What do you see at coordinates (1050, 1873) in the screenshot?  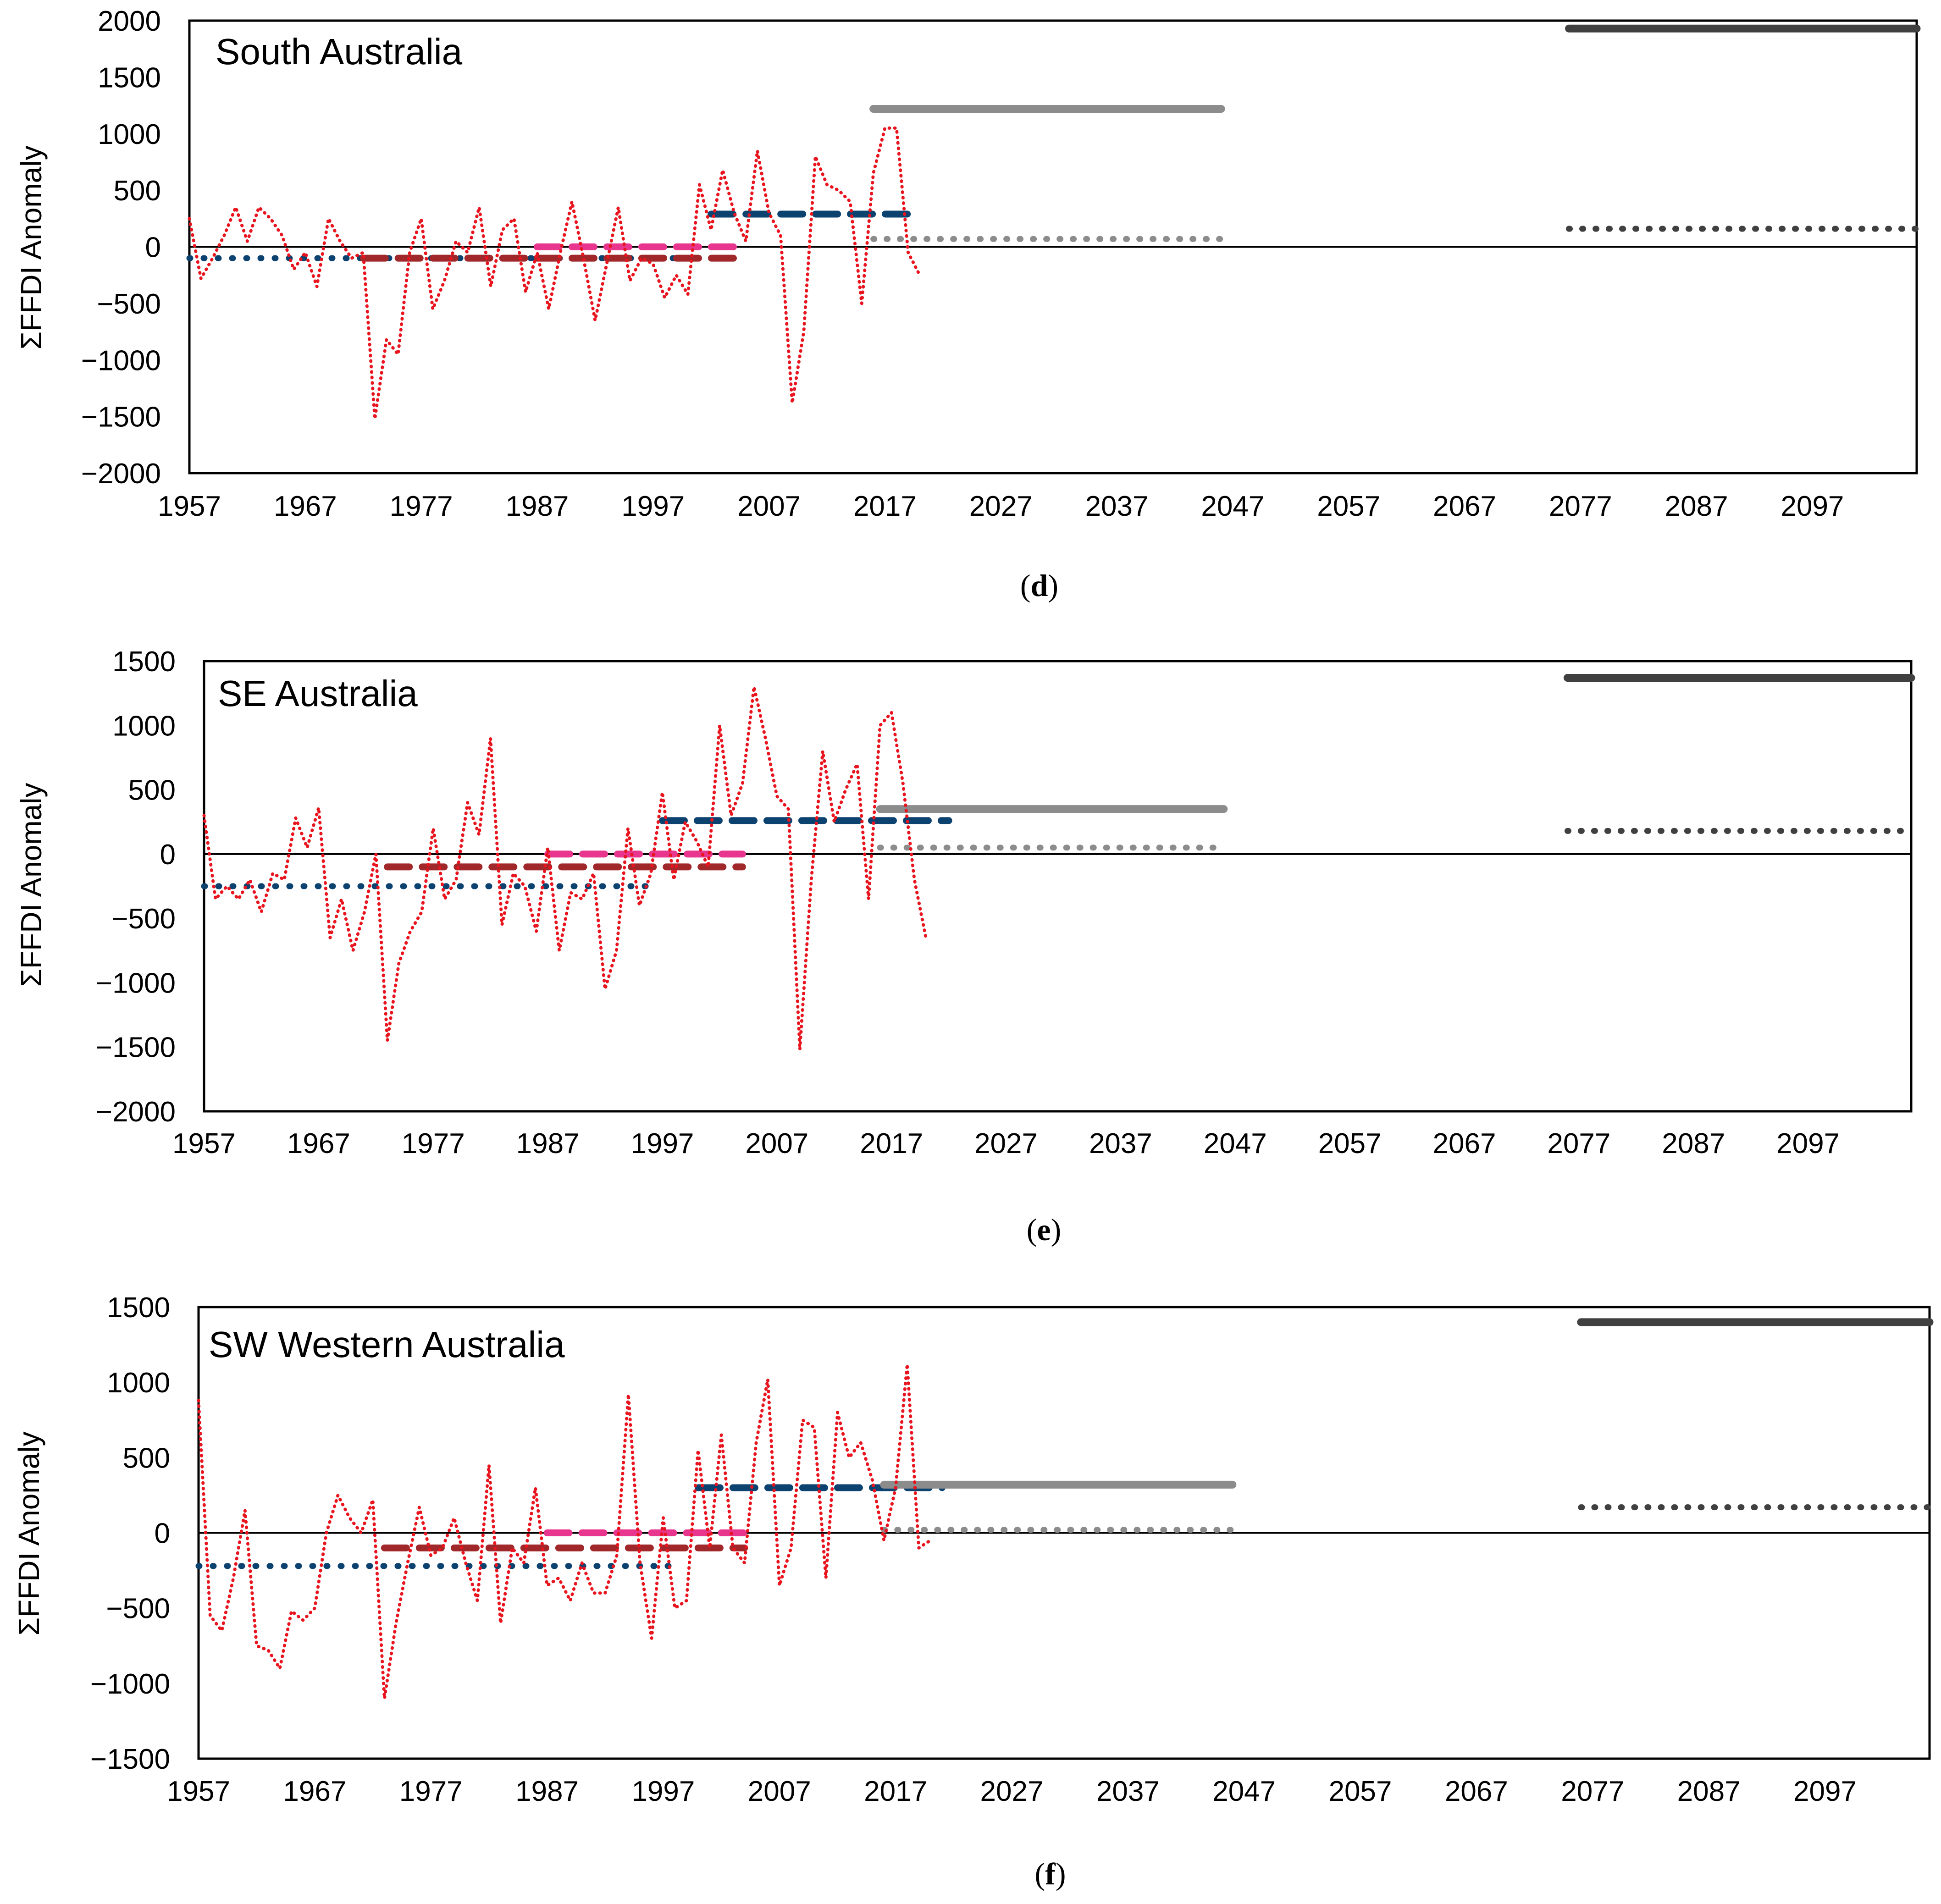 I see `panel-letter: (f)` at bounding box center [1050, 1873].